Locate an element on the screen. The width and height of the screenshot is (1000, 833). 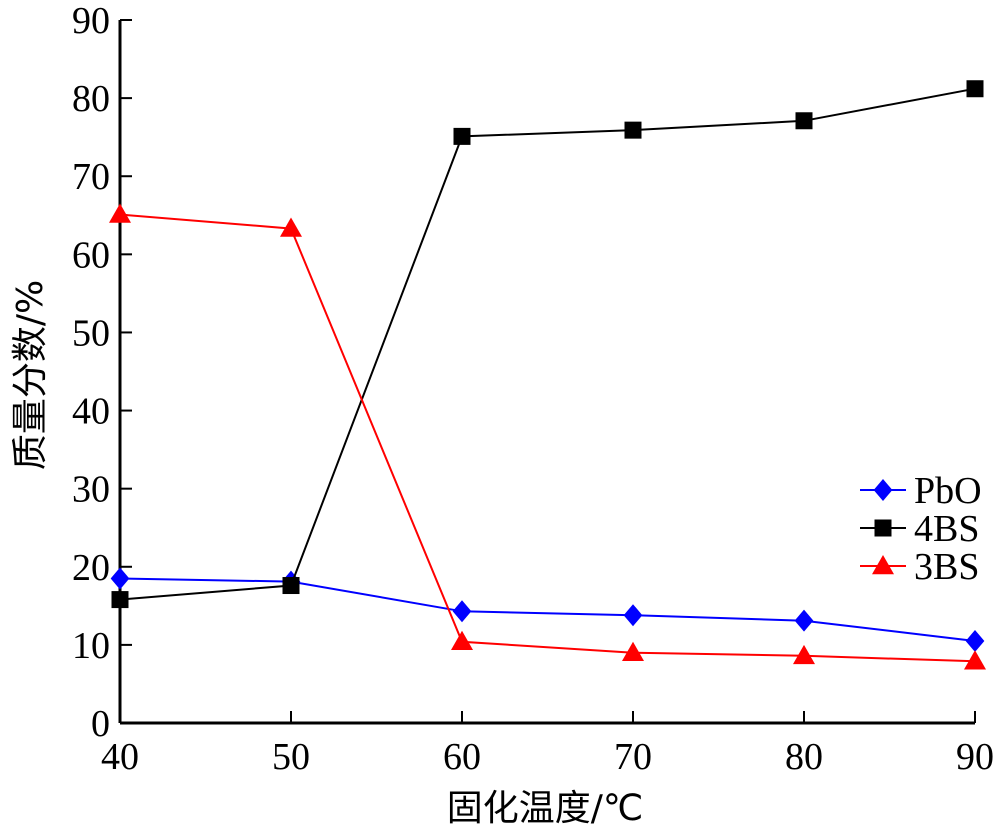
legend-entry-3bs: 3BS is located at coordinates (919, 567).